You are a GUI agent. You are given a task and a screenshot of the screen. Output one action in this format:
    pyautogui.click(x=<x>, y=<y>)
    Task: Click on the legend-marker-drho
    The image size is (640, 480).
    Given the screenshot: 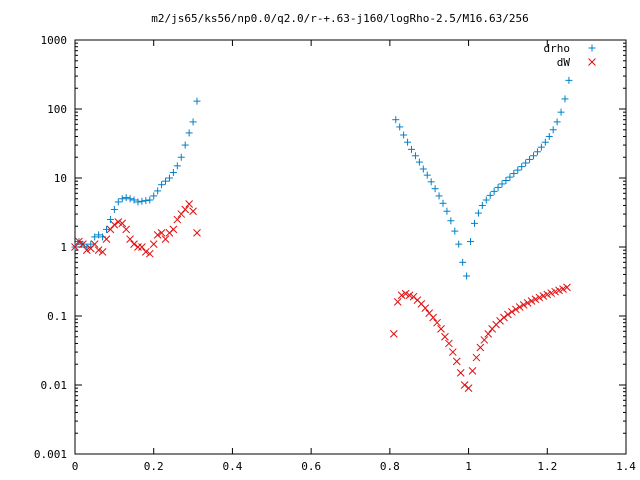 What is the action you would take?
    pyautogui.click(x=592, y=48)
    